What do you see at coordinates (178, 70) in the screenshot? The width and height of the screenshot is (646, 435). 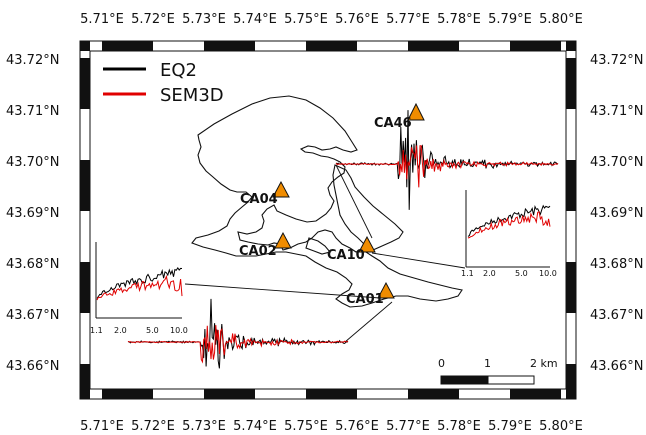 I see `legend-label-eq2: EQ2` at bounding box center [178, 70].